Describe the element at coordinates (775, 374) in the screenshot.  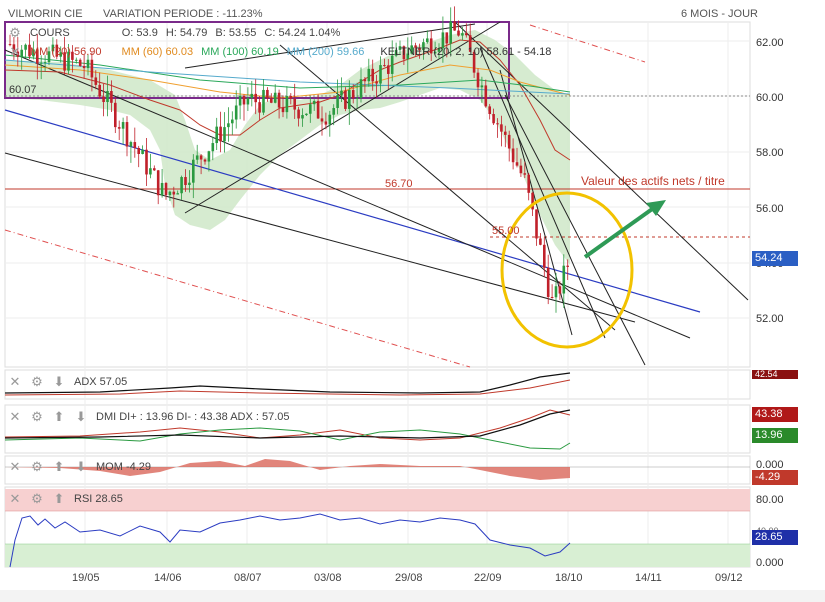
I see `adx-badge: 42.54` at that location.